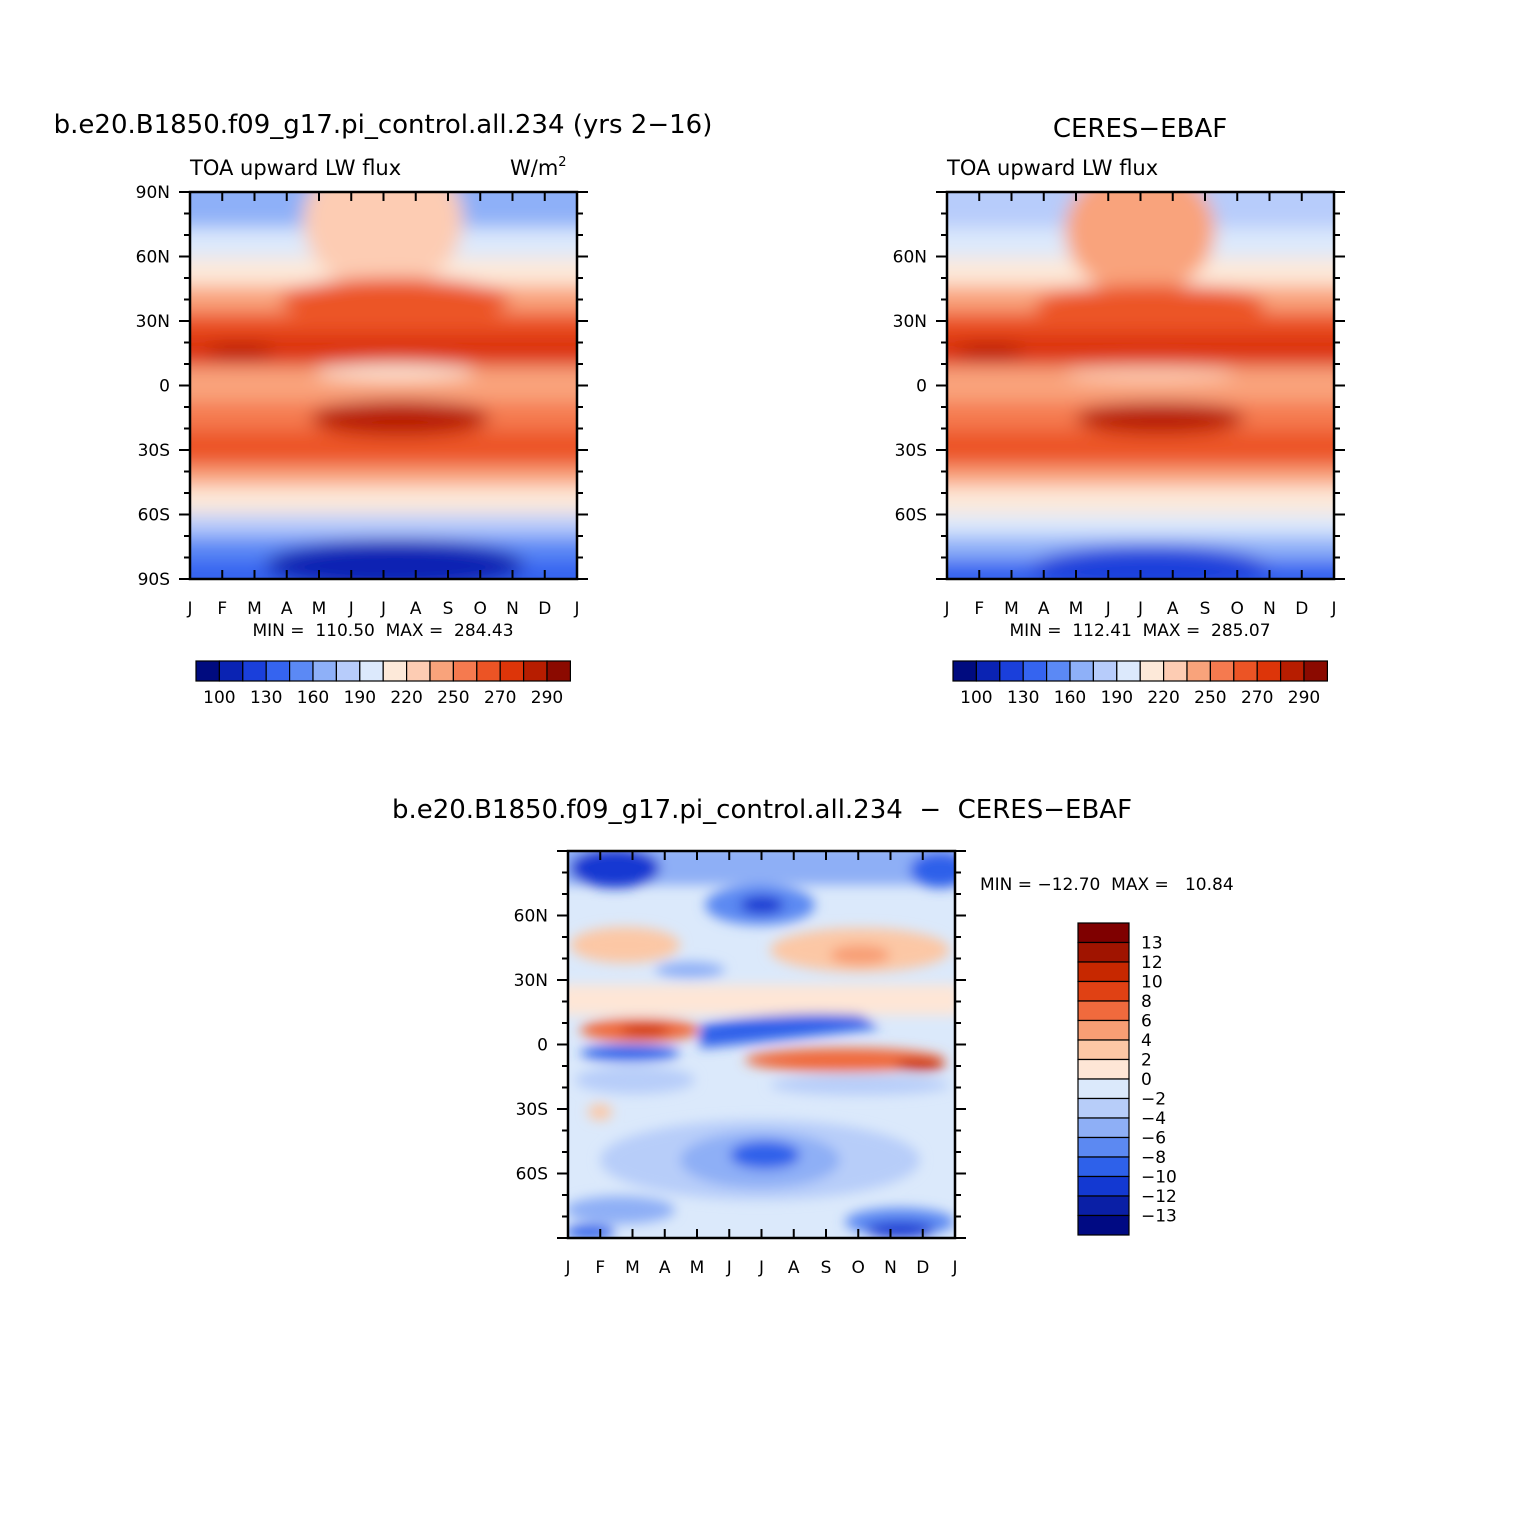  What do you see at coordinates (1070, 698) in the screenshot?
I see `colorbar-label: 160` at bounding box center [1070, 698].